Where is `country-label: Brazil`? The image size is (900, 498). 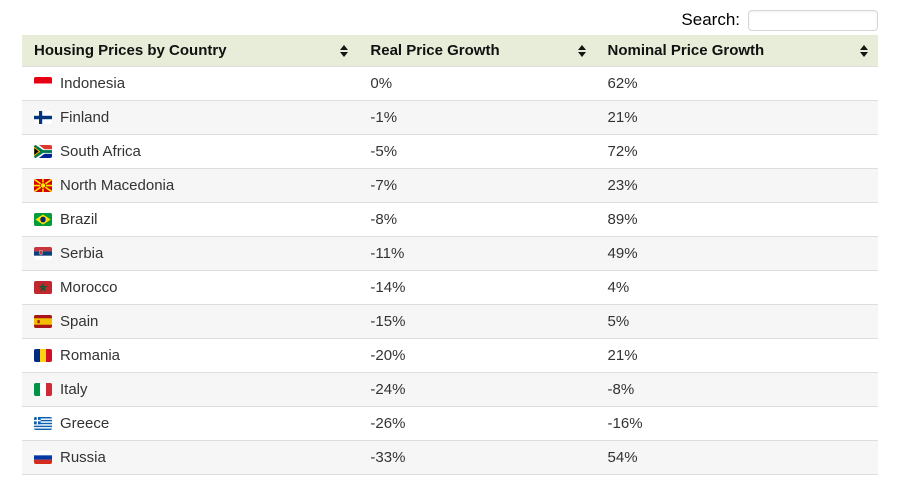 country-label: Brazil is located at coordinates (79, 219).